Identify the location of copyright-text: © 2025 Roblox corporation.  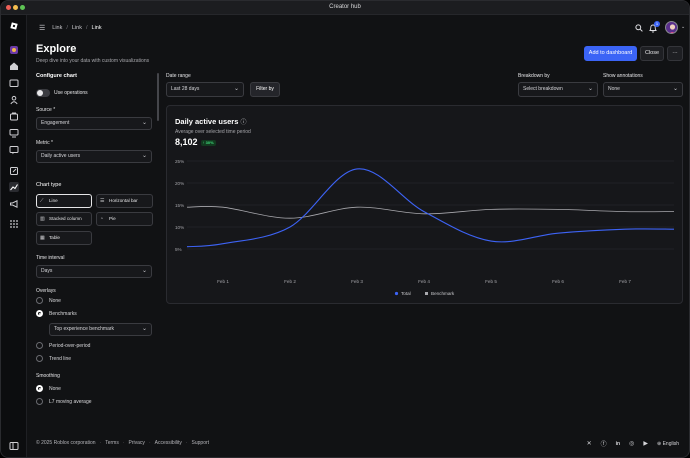
(66, 443).